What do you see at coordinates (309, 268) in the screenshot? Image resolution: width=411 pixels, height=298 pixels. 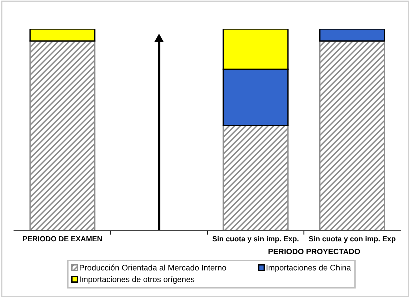 I see `legend-label: Importaciones de China` at bounding box center [309, 268].